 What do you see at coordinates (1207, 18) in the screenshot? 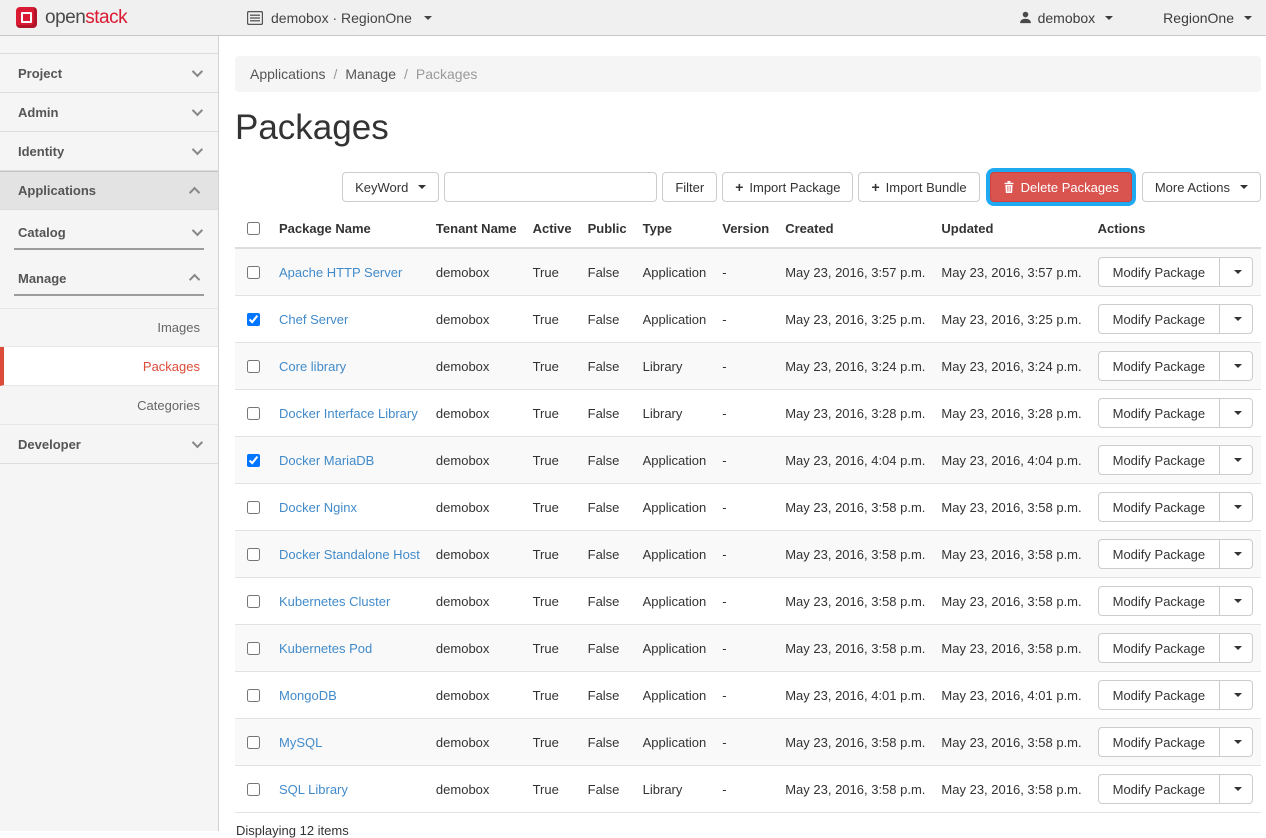
I see `region-menu: RegionOne` at bounding box center [1207, 18].